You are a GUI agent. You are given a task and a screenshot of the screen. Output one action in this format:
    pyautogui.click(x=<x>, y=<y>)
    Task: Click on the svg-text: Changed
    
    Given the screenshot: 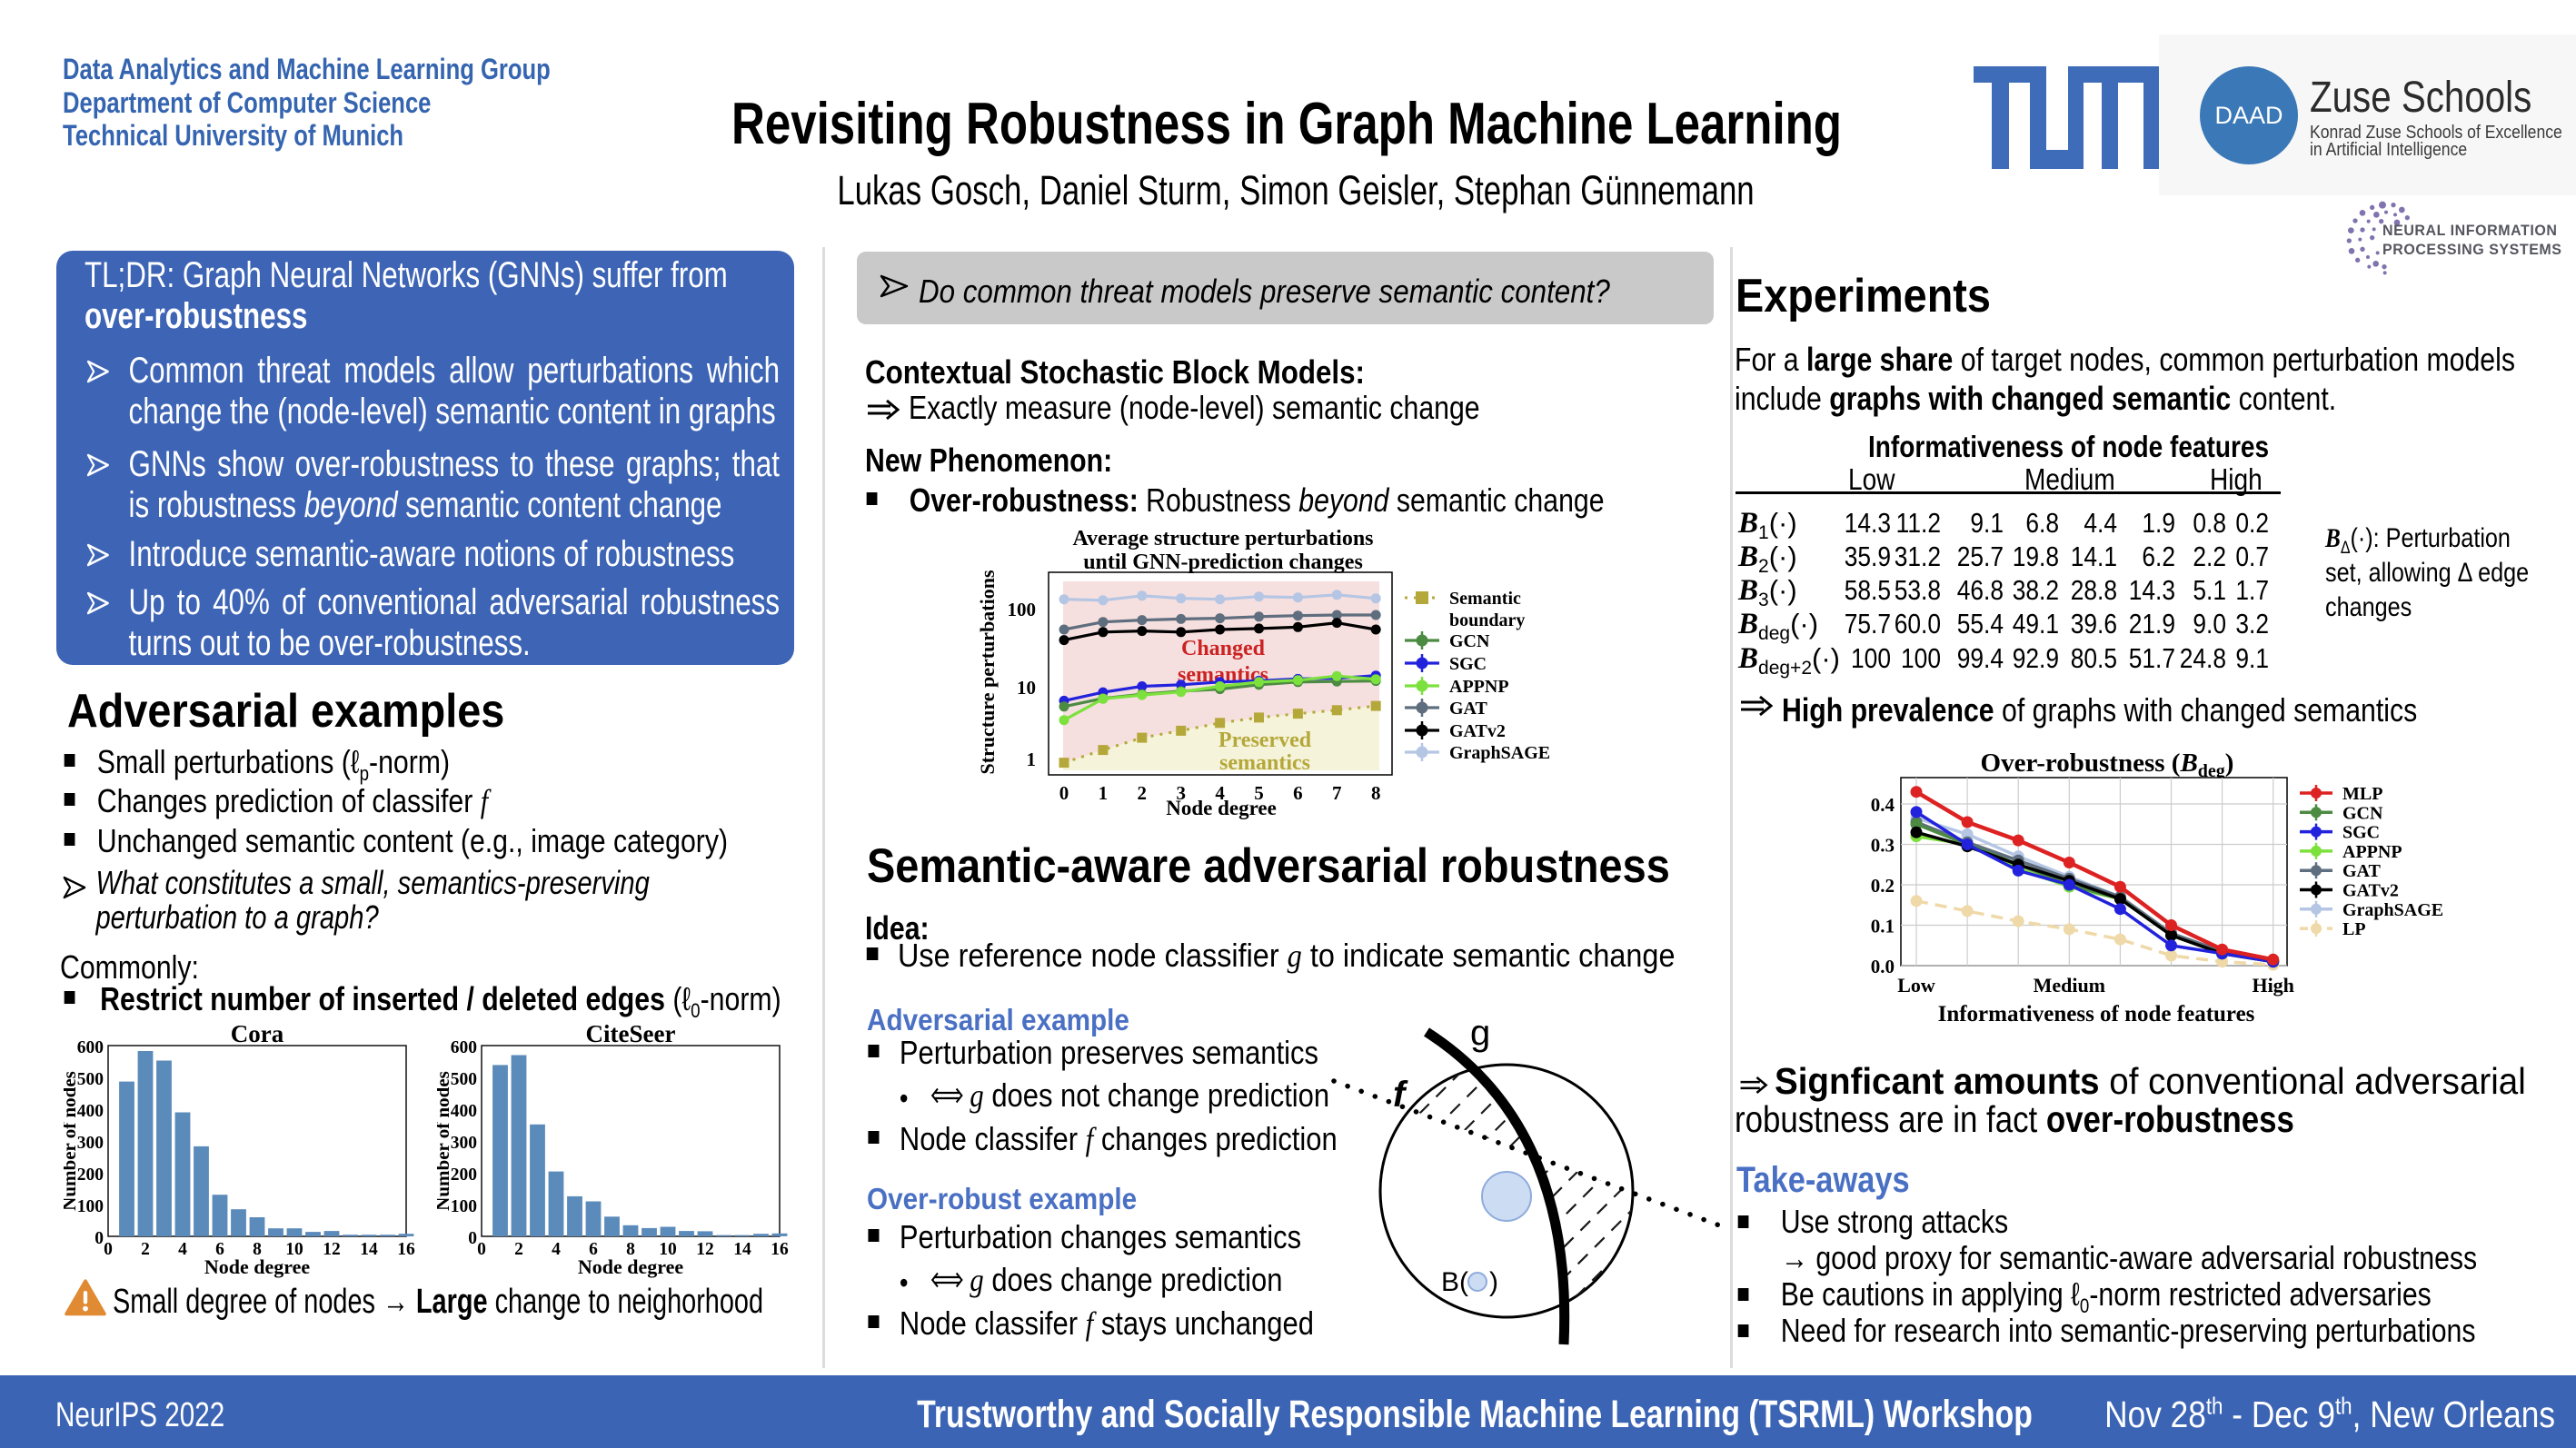 What is the action you would take?
    pyautogui.click(x=1223, y=648)
    